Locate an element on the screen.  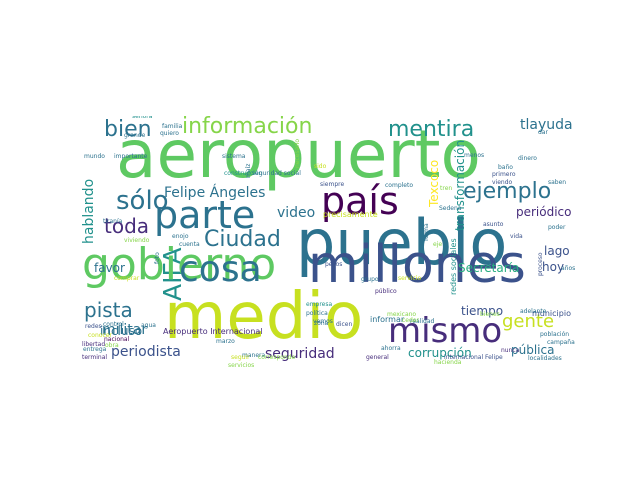
cloud-word: pueblo is located at coordinates (402, 242).